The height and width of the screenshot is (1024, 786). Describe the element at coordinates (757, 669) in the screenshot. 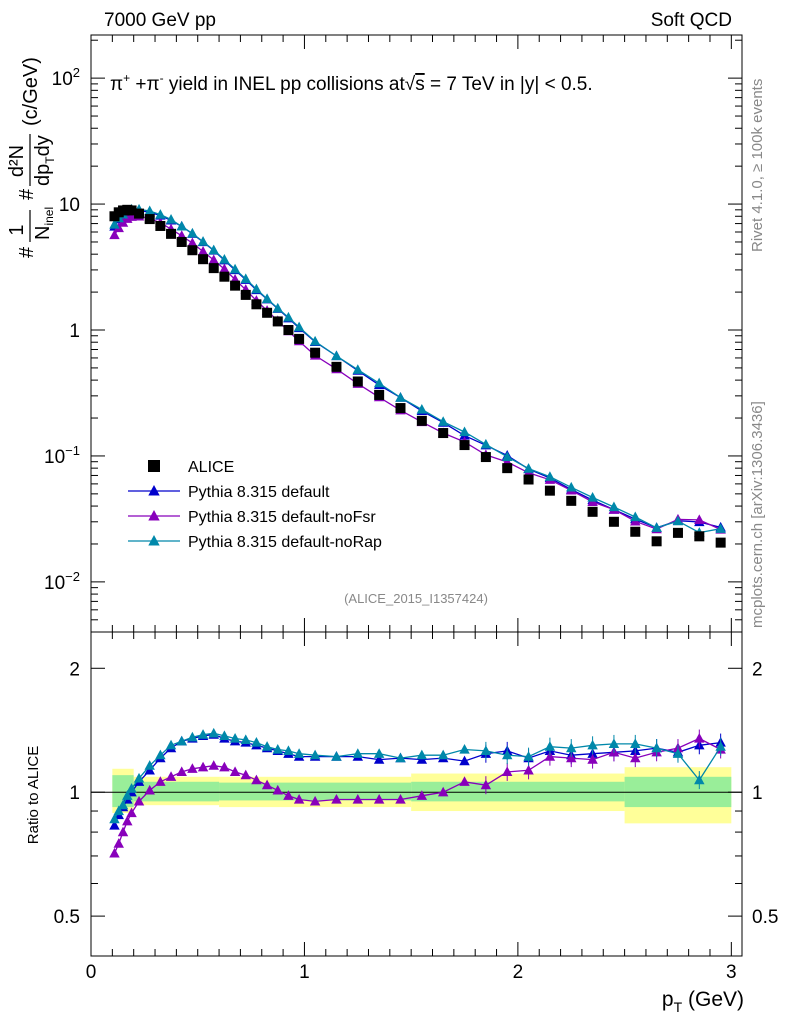

I see `ratio-y-tick-label-right: 2` at that location.